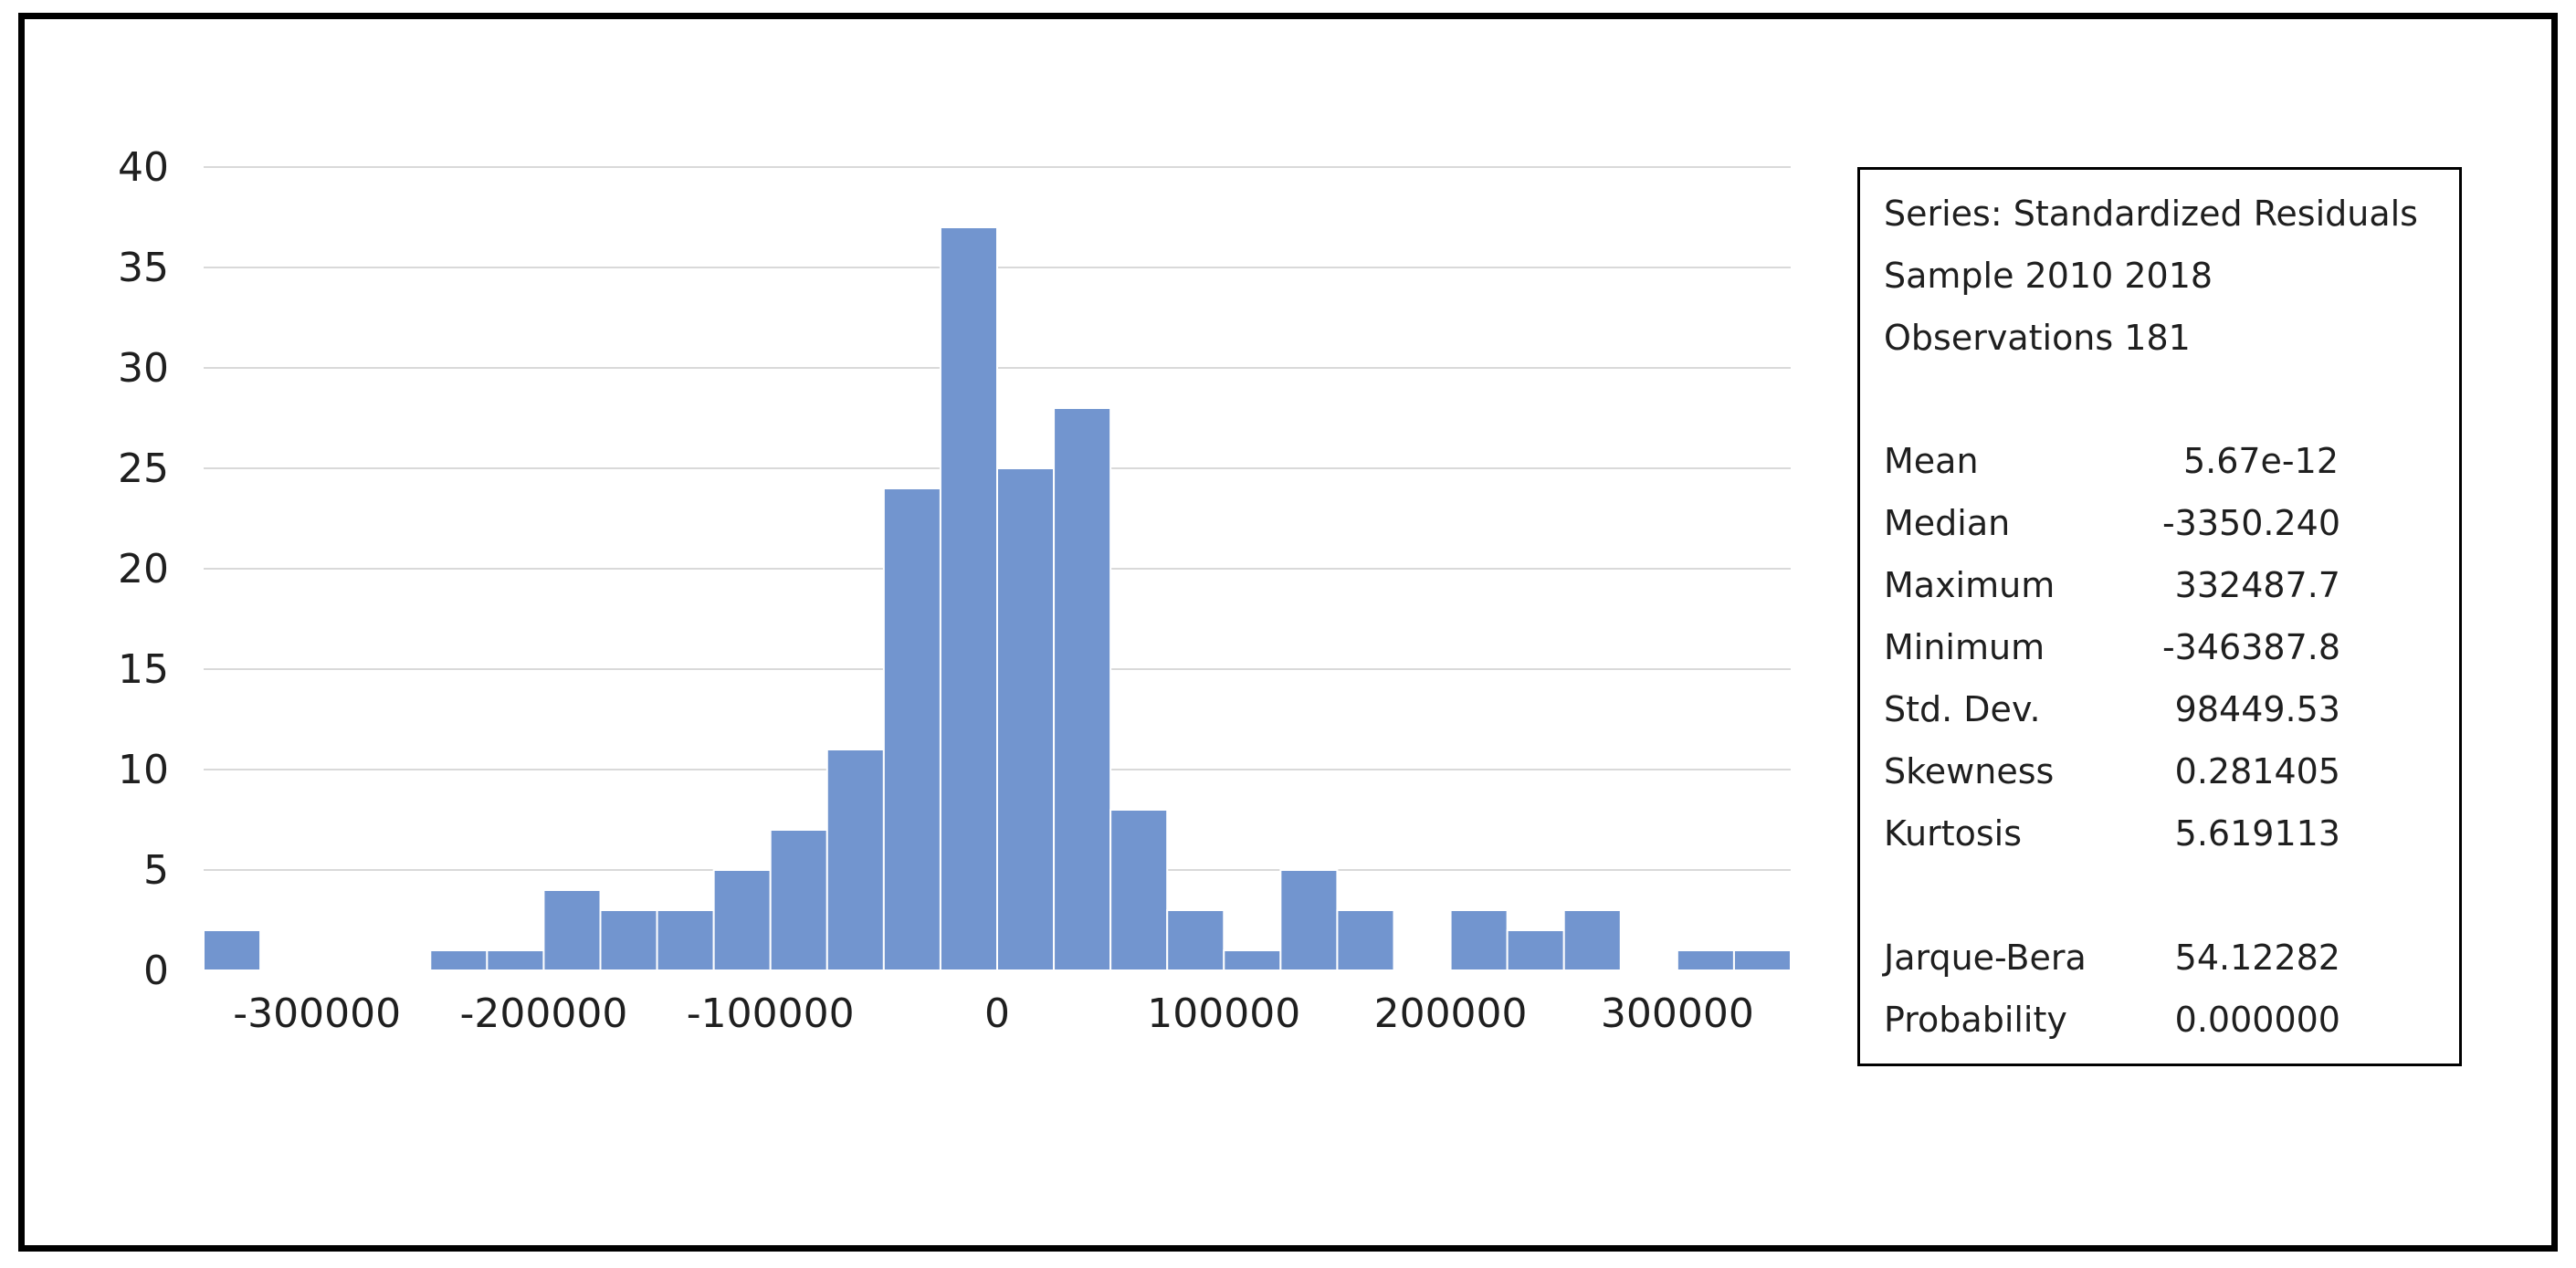 Image resolution: width=2576 pixels, height=1268 pixels. Describe the element at coordinates (1677, 1014) in the screenshot. I see `x-tick-label: 300000` at that location.